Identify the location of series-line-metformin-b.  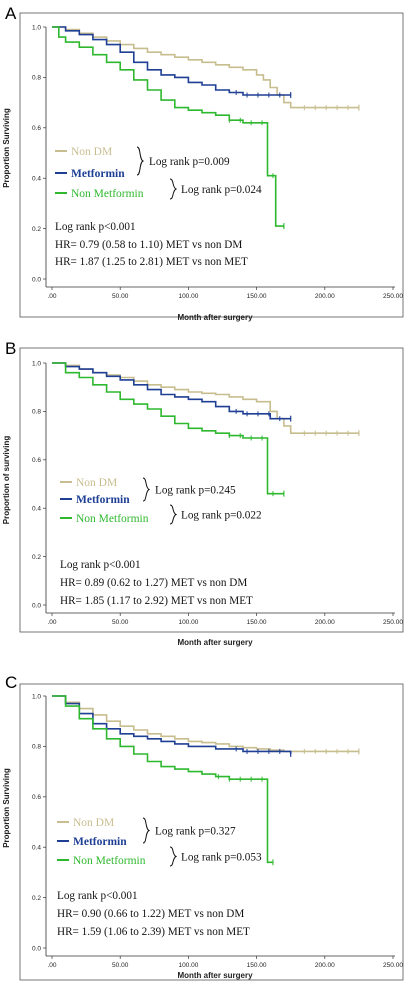
(171, 391).